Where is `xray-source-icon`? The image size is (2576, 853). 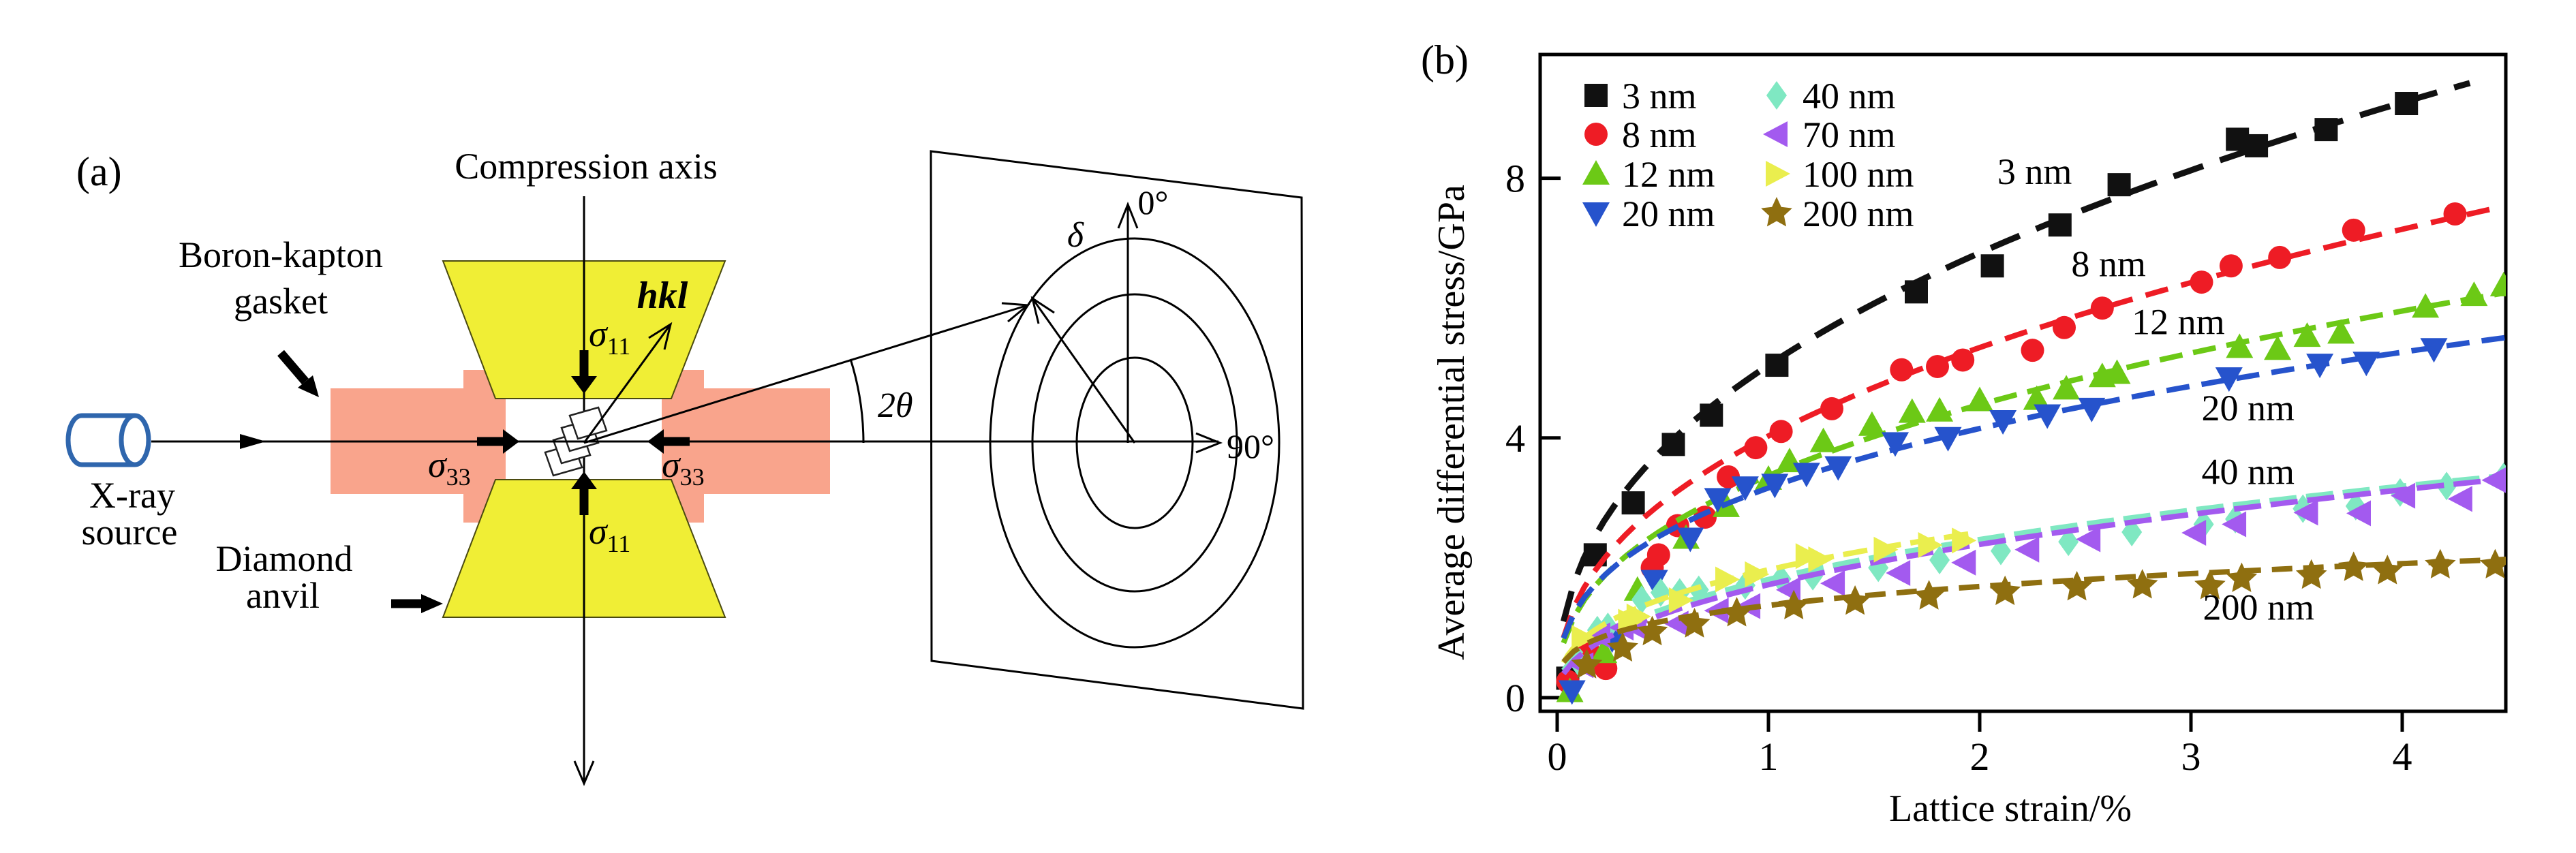 xray-source-icon is located at coordinates (108, 440).